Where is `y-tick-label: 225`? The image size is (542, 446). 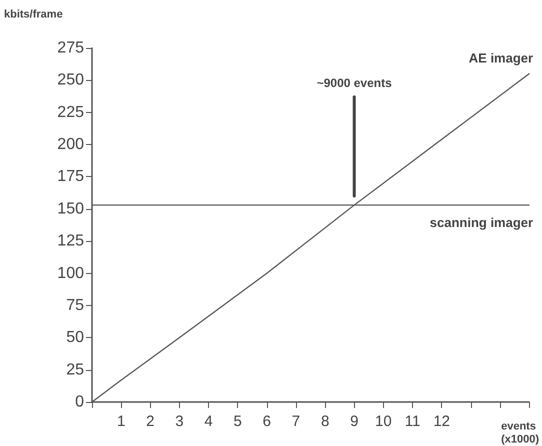
y-tick-label: 225 is located at coordinates (70, 112).